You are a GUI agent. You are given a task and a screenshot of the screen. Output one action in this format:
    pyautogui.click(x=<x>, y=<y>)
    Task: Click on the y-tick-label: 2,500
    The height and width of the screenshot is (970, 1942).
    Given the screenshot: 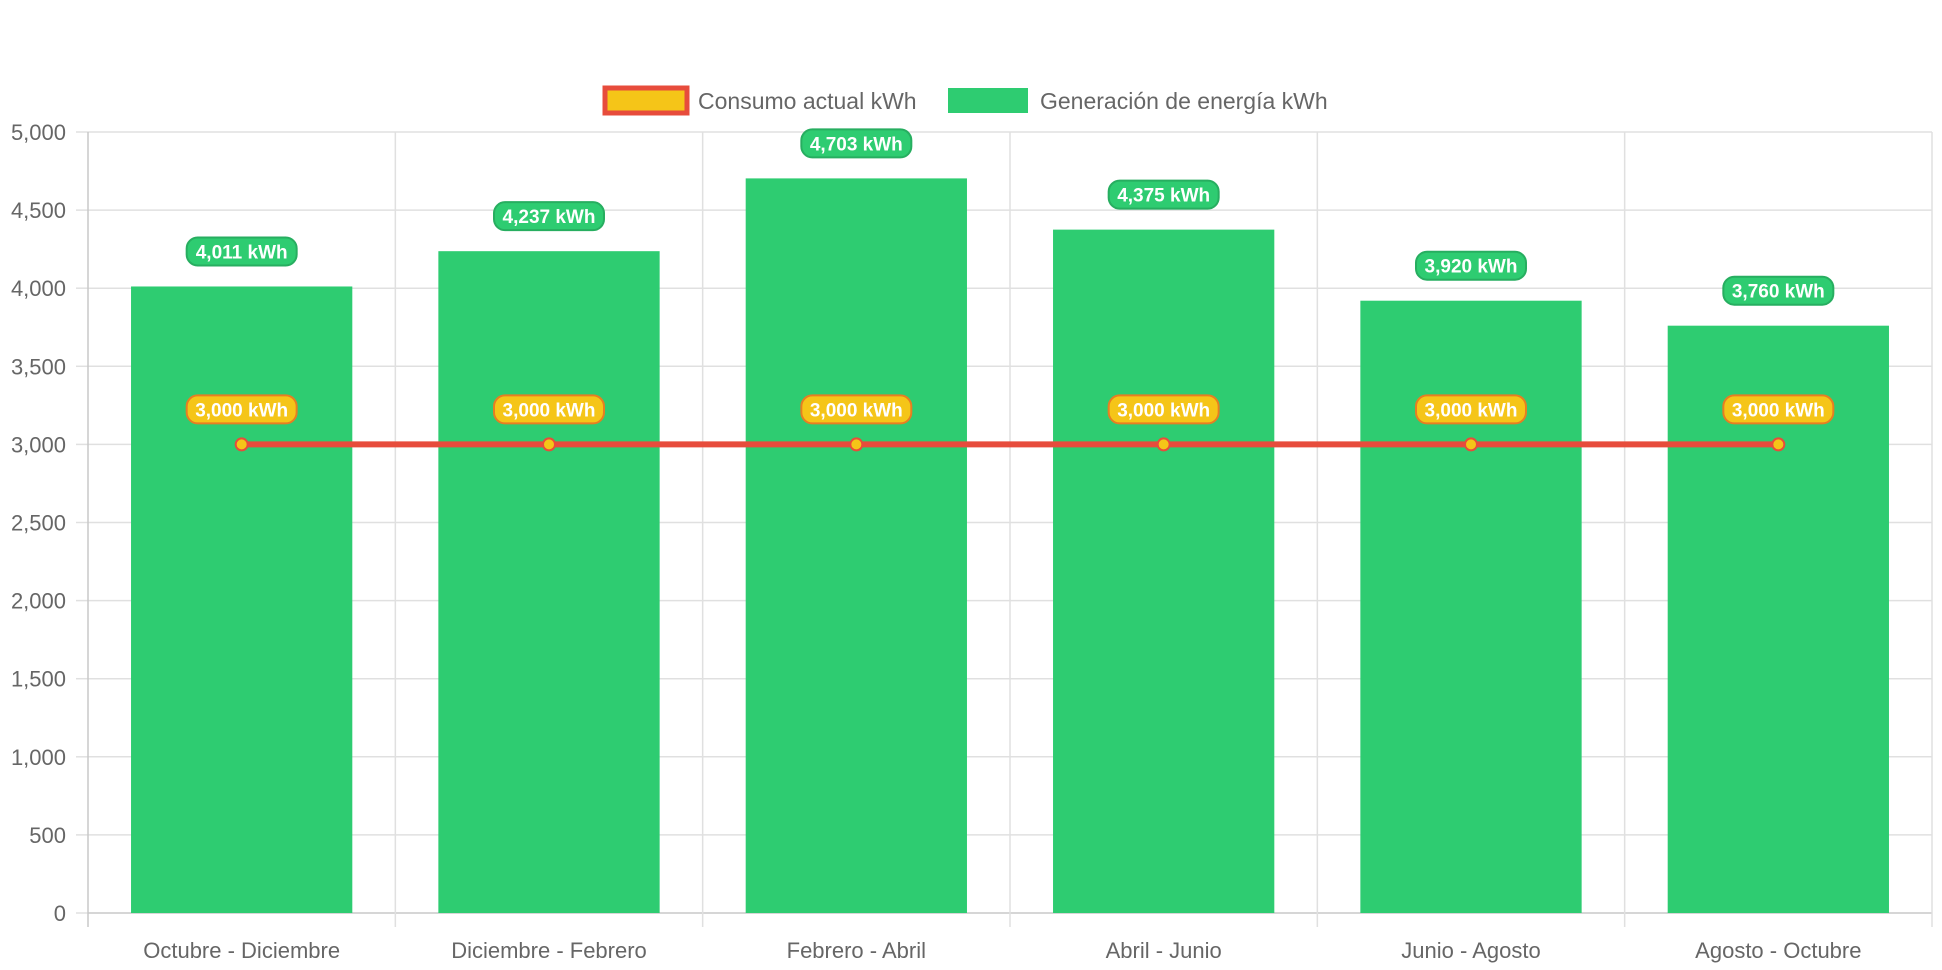 What is the action you would take?
    pyautogui.click(x=38, y=523)
    